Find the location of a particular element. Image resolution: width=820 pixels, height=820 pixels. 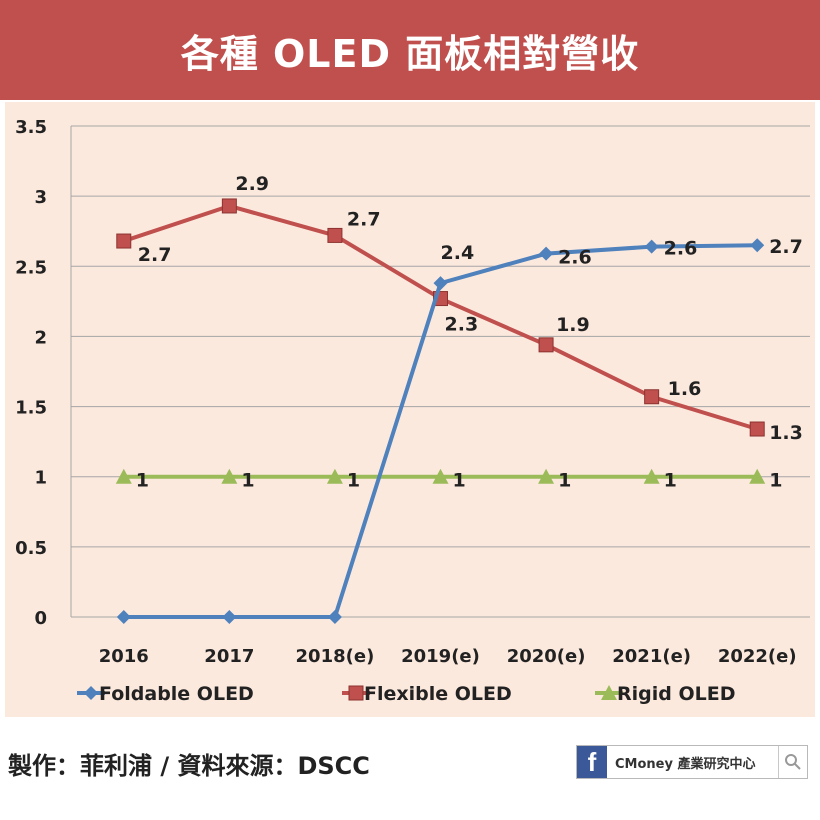

chart-title: 各種 OLED 面板相對營收 is located at coordinates (410, 53).